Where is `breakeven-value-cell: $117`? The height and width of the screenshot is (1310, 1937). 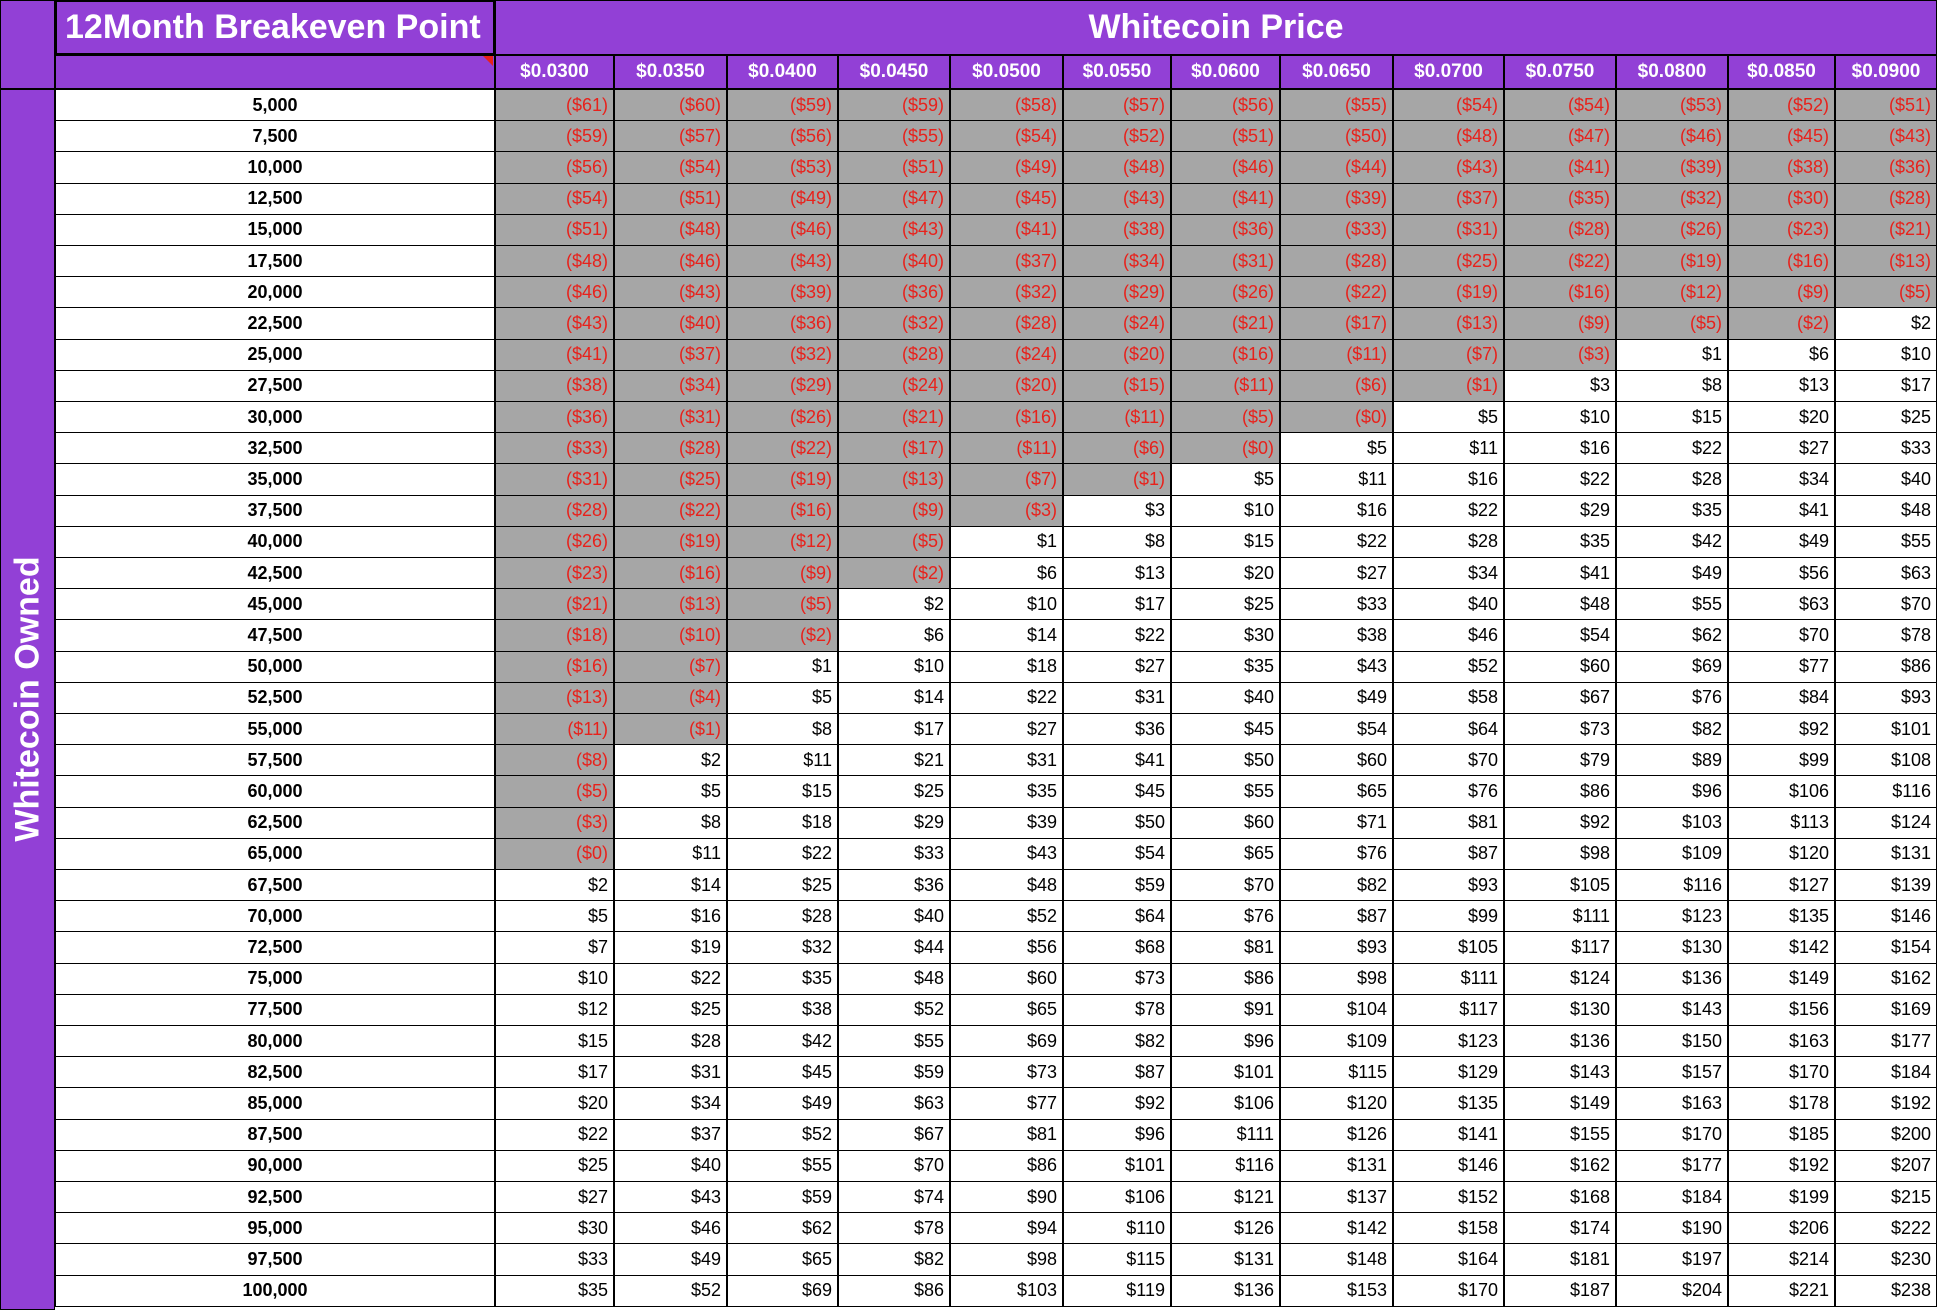
breakeven-value-cell: $117 is located at coordinates (1560, 947).